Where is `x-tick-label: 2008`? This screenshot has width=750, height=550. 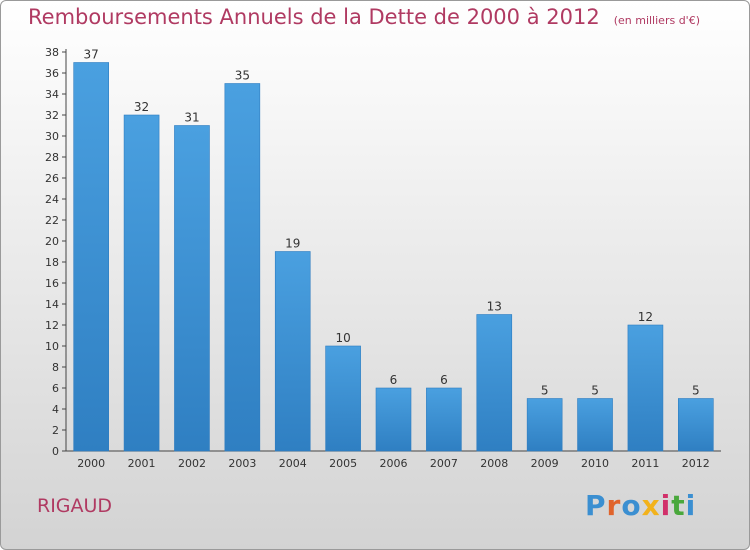 x-tick-label: 2008 is located at coordinates (494, 463).